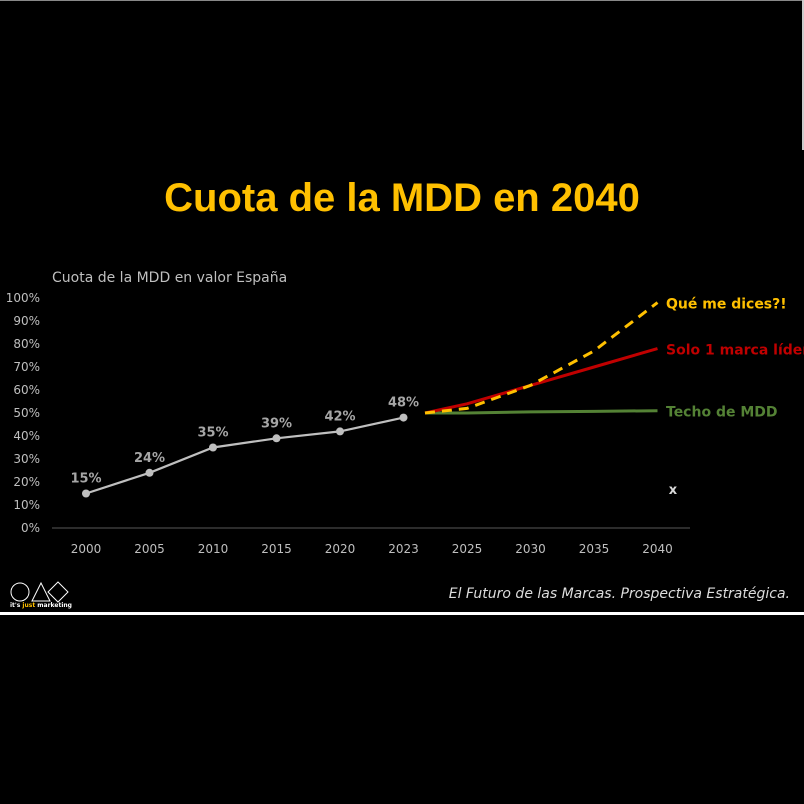 This screenshot has width=804, height=804. I want to click on scenario-label: Techo de MDD, so click(722, 413).